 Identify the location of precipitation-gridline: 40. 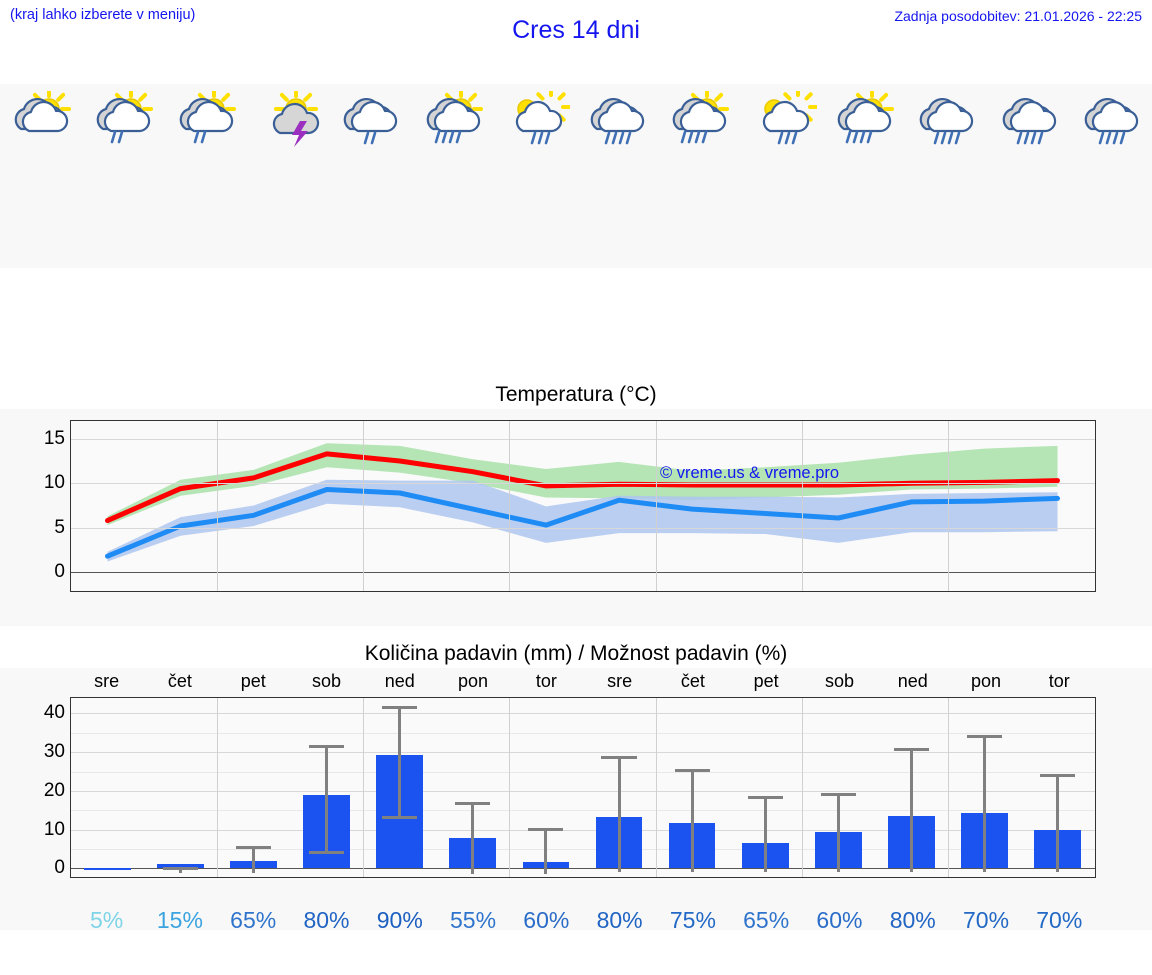
(569, 712).